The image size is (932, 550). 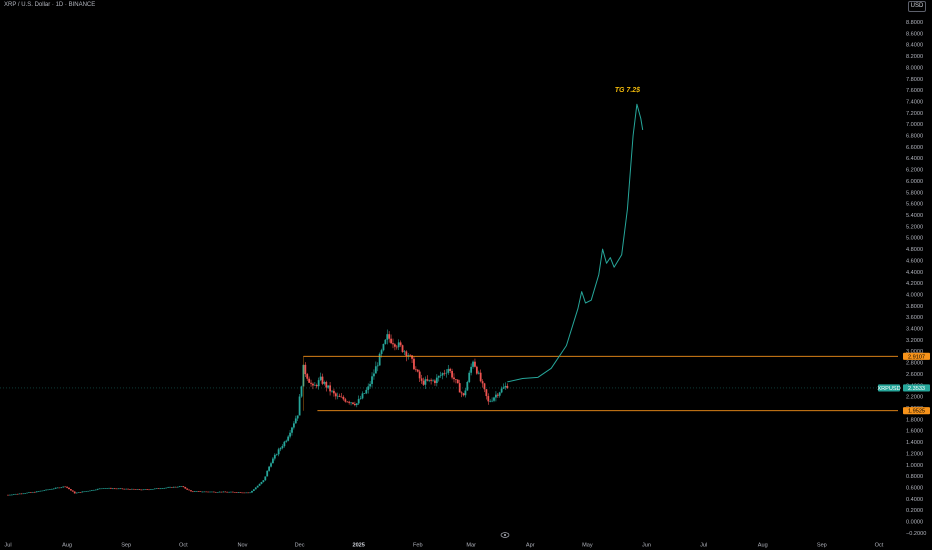 I want to click on price-tick-label: 7.0000, so click(x=914, y=125).